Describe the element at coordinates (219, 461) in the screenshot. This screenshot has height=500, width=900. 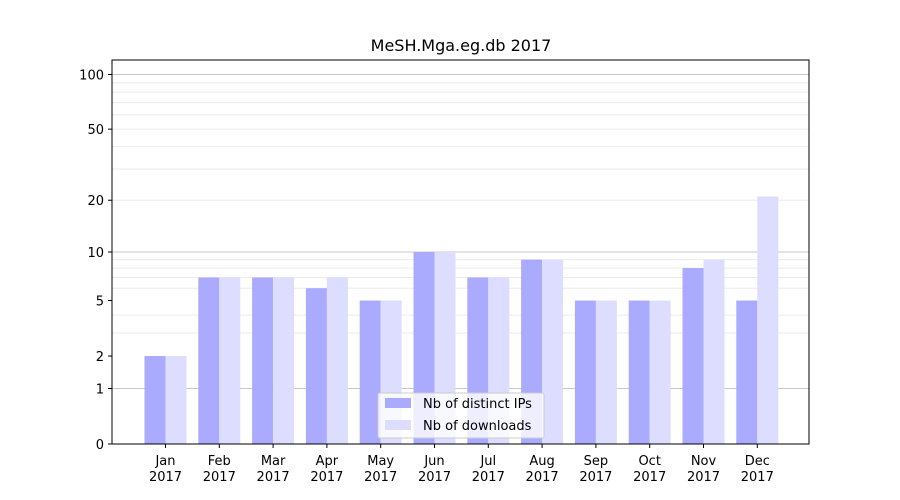
I see `x-tick-label-month: Feb` at that location.